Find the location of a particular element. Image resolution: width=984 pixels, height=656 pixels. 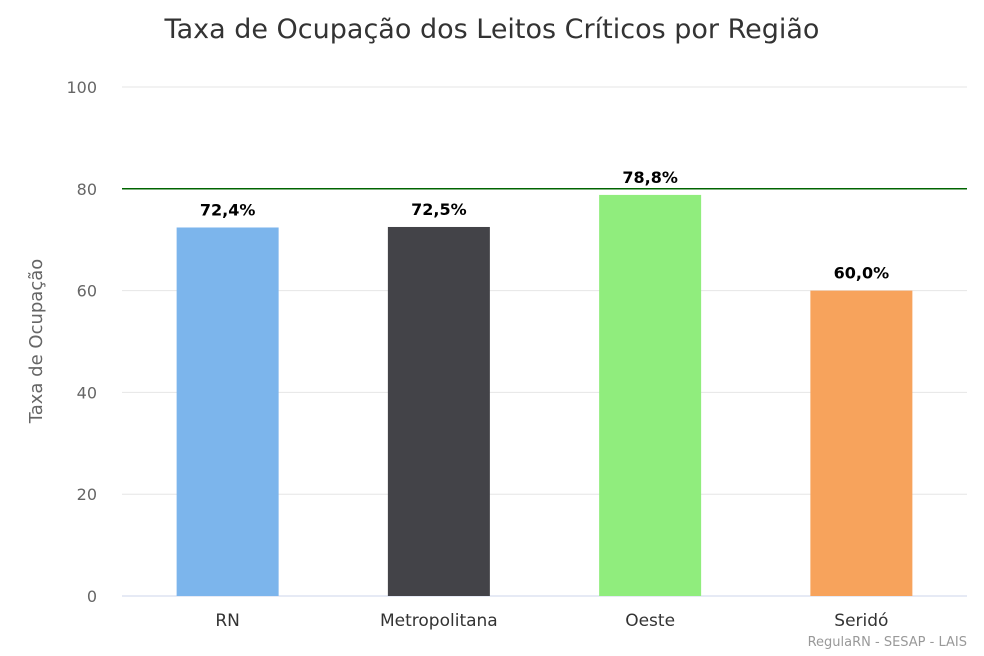

bar-rn is located at coordinates (227, 411).